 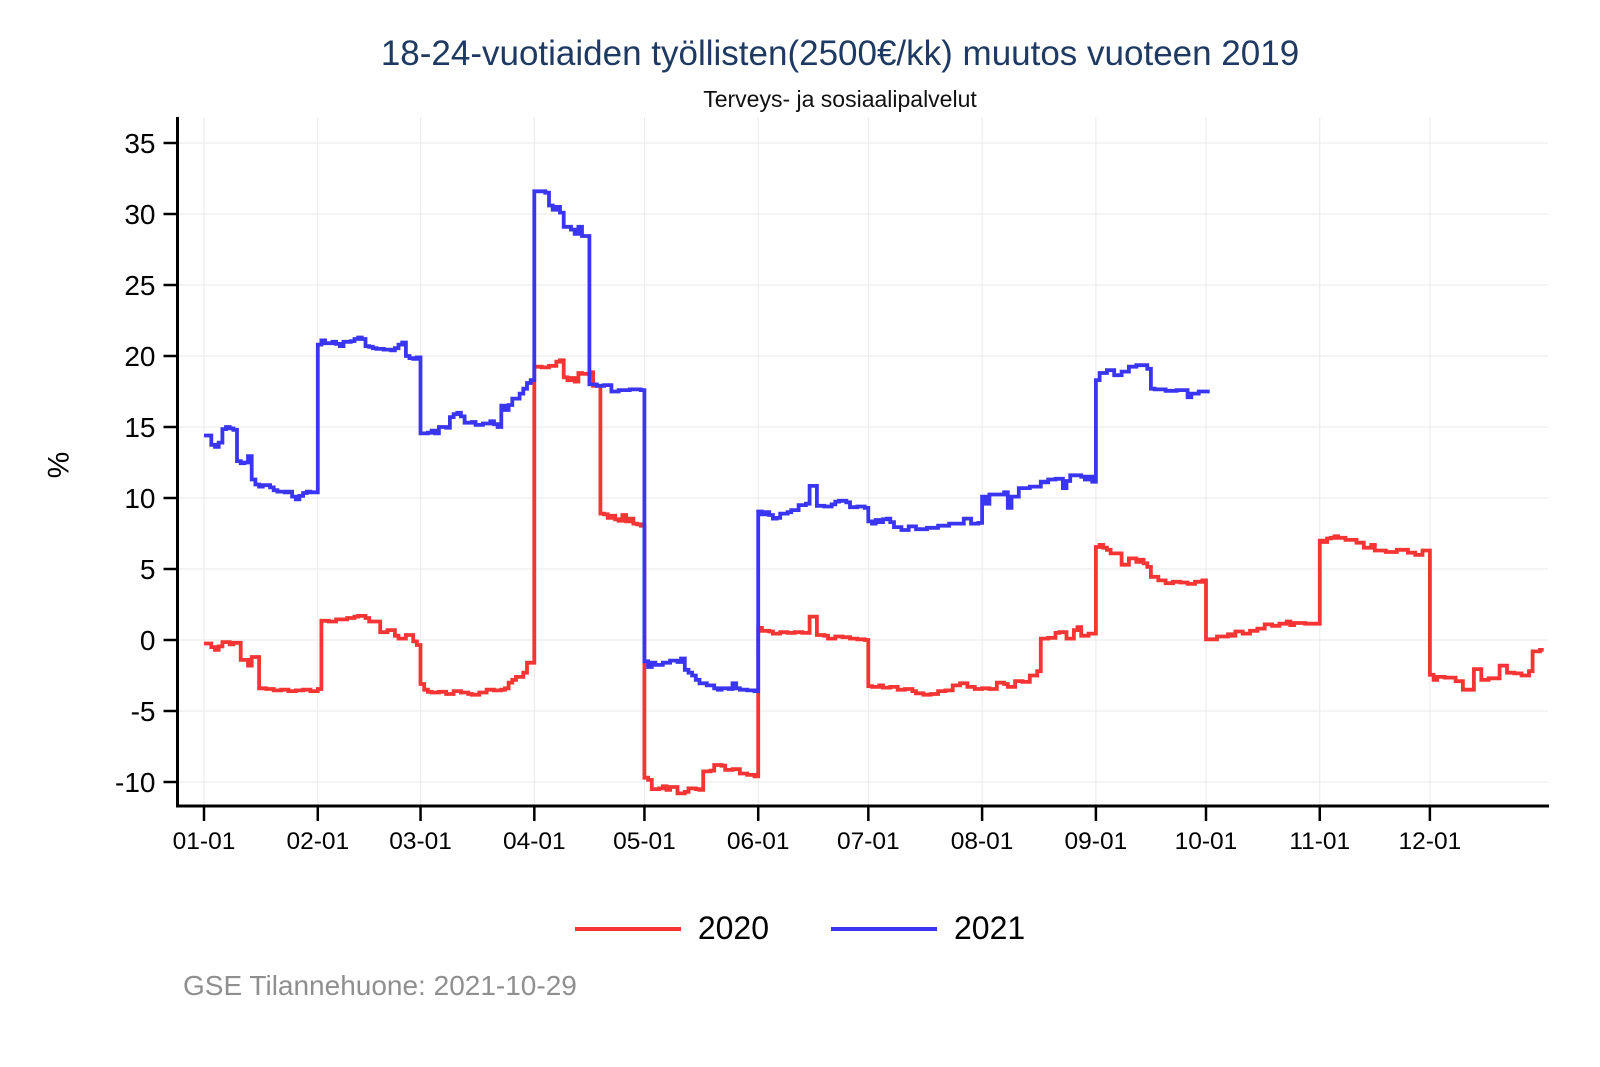 What do you see at coordinates (139, 285) in the screenshot?
I see `y-tick-label: 25` at bounding box center [139, 285].